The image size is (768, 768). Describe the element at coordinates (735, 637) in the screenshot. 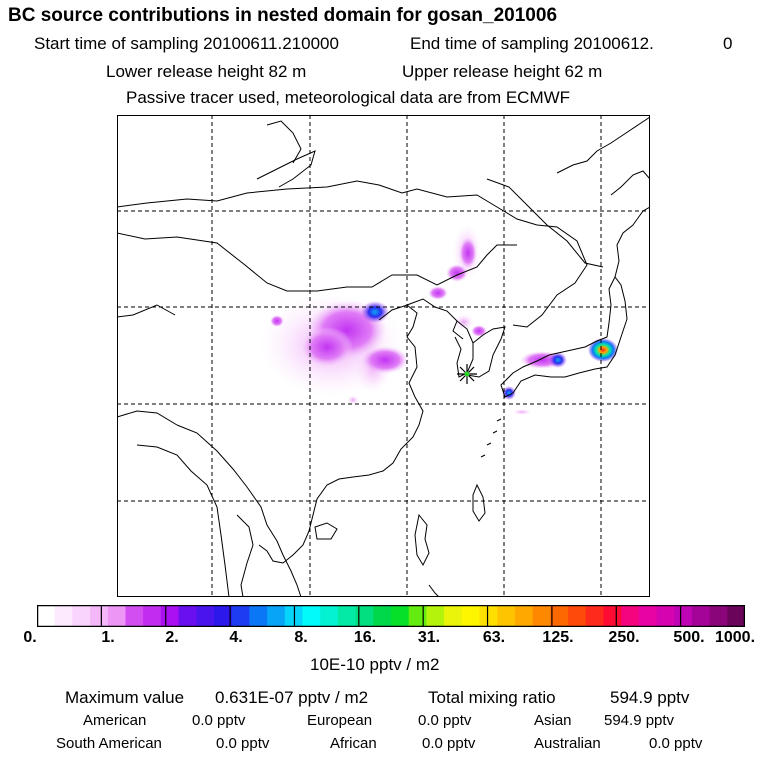

I see `colorbar-tick: 1000.` at that location.